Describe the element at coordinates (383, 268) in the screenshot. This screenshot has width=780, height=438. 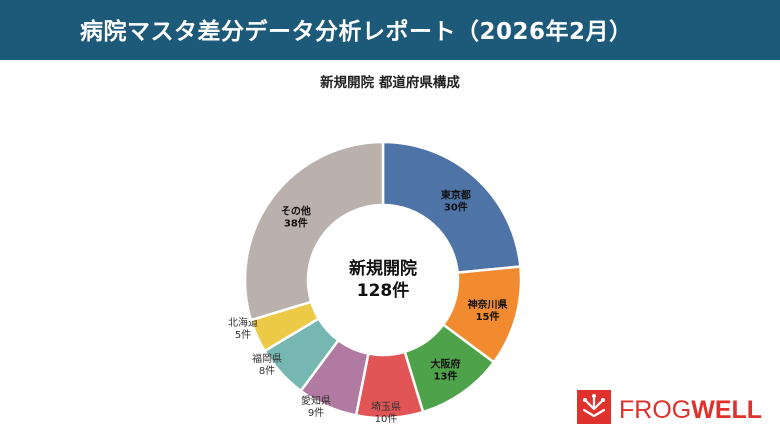
I see `center-label: 新規開院` at that location.